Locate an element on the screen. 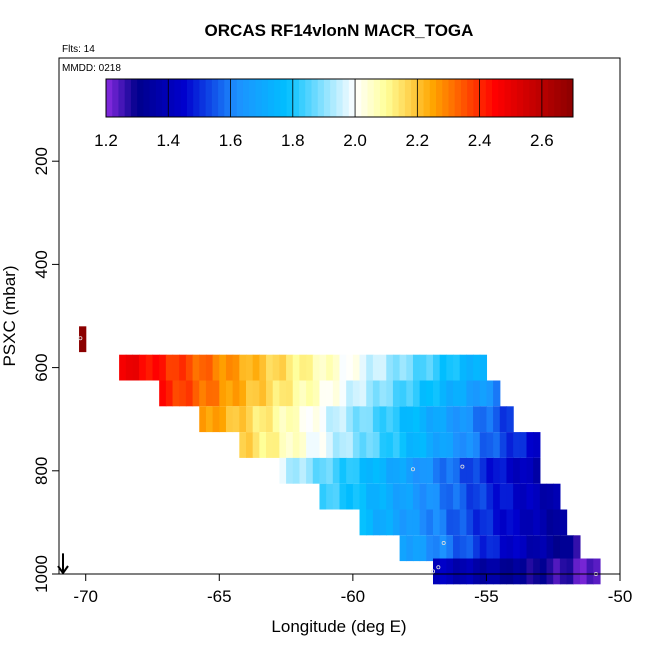  colorbar-tick-label: 2.0 is located at coordinates (355, 140).